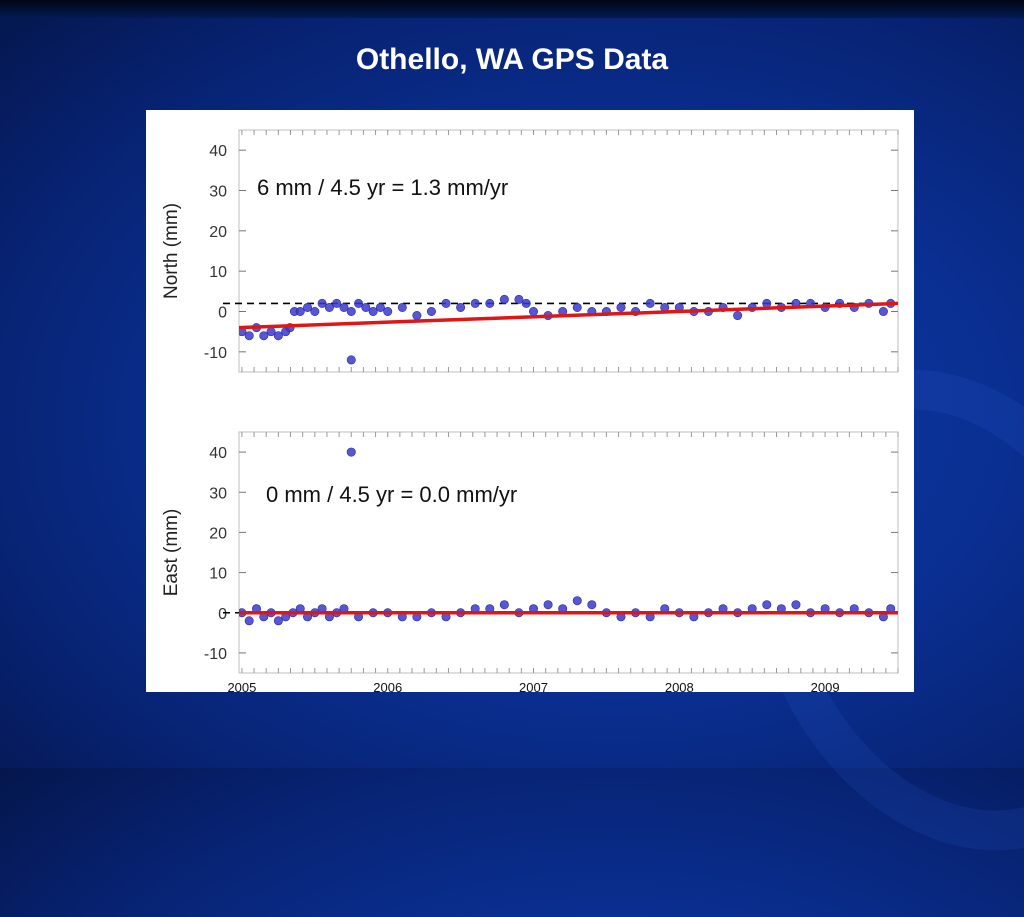 This screenshot has height=917, width=1024. Describe the element at coordinates (171, 251) in the screenshot. I see `y-axis-label: North (mm)` at that location.